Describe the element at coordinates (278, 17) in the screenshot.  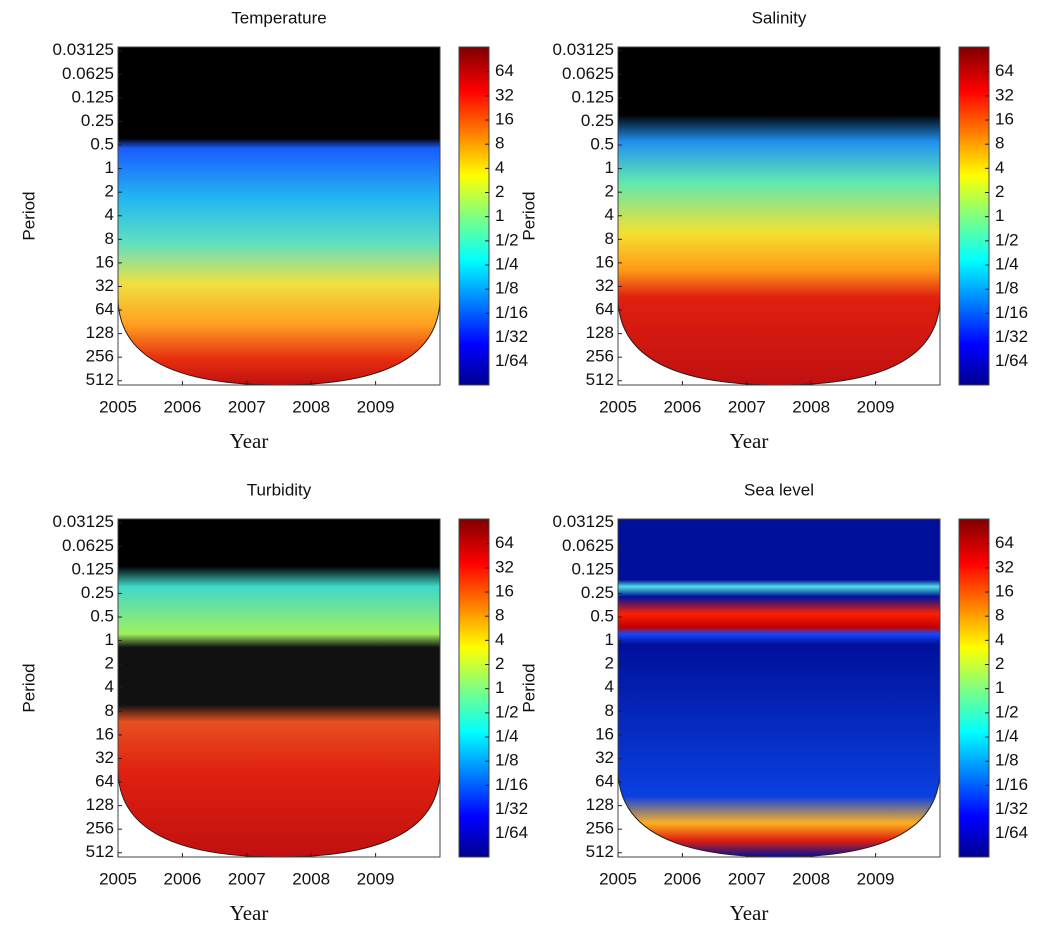
I see `panel-title: Temperature` at that location.